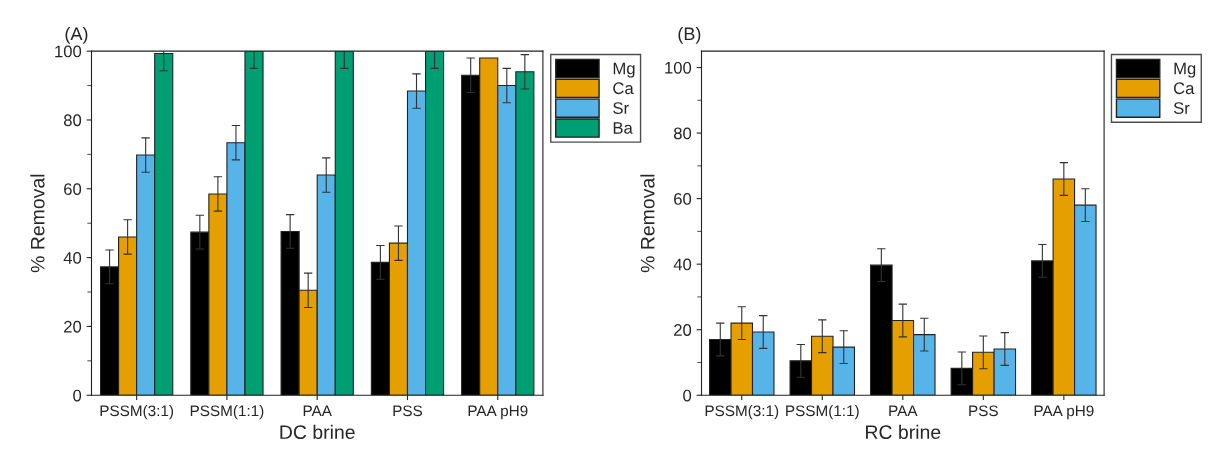 The image size is (1220, 465). What do you see at coordinates (76, 35) in the screenshot?
I see `chart-title: (A)` at bounding box center [76, 35].